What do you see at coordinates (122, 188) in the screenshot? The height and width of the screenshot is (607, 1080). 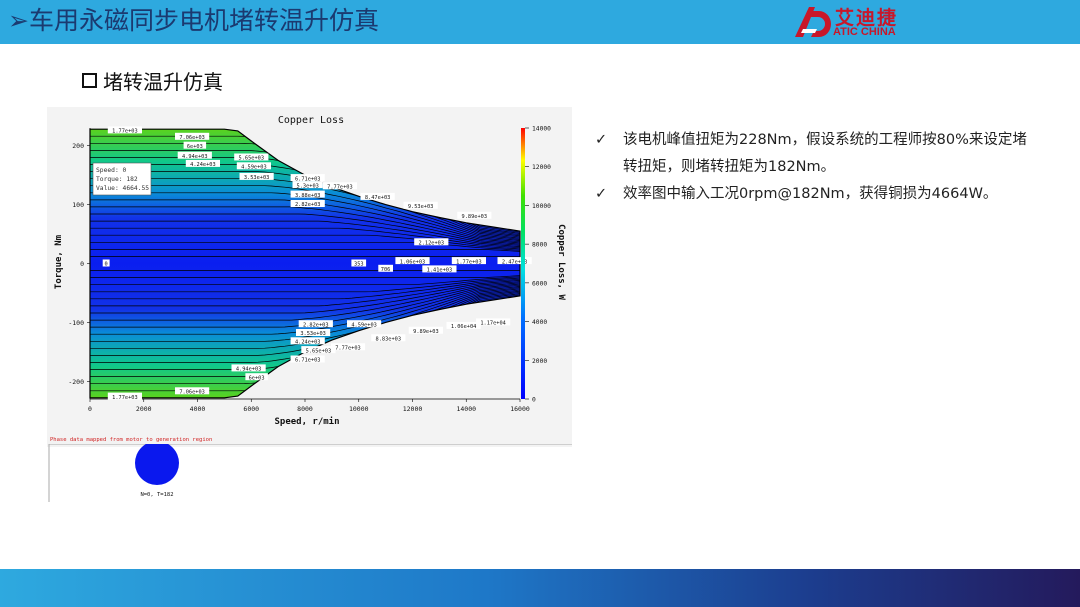 I see `tooltip-value: Value: 4664.55` at bounding box center [122, 188].